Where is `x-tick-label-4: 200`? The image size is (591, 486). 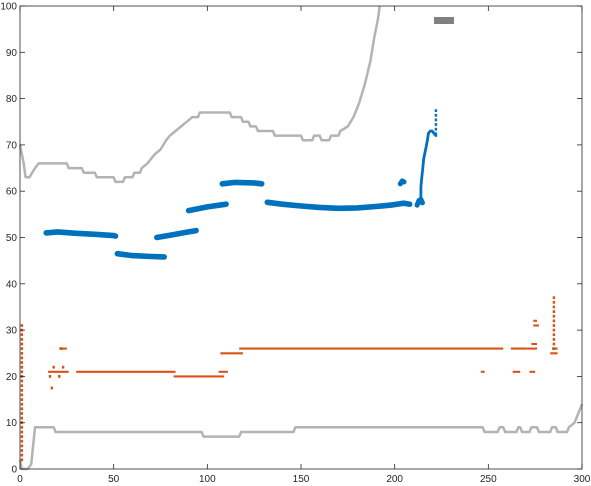 x-tick-label-4: 200 is located at coordinates (394, 479).